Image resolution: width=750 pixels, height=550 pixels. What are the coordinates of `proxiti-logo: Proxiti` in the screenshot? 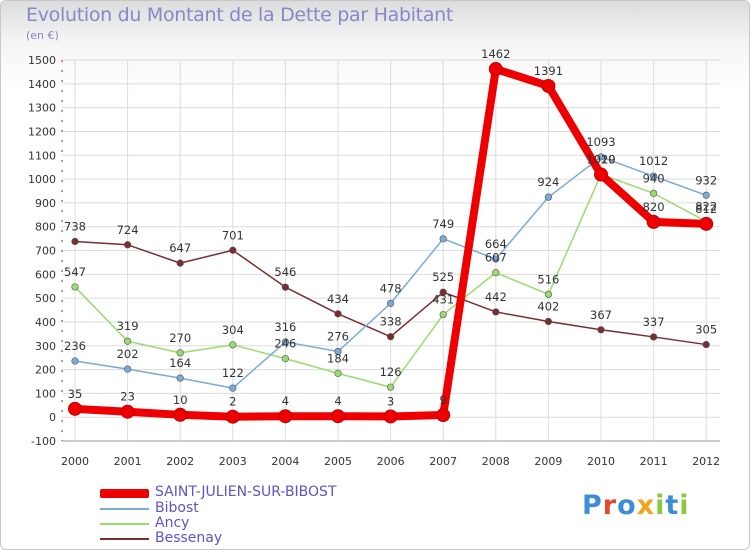 It's located at (636, 505).